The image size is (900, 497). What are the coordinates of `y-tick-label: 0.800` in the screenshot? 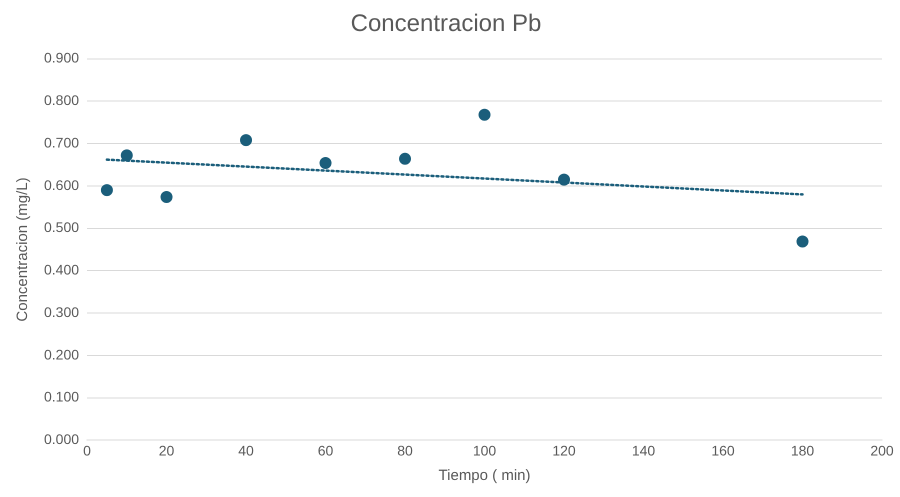 It's located at (62, 100).